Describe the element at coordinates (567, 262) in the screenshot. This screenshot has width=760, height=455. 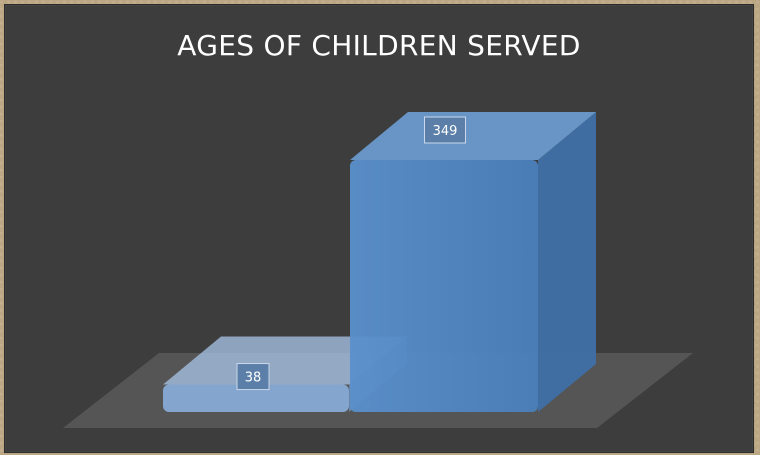
I see `bar-side` at that location.